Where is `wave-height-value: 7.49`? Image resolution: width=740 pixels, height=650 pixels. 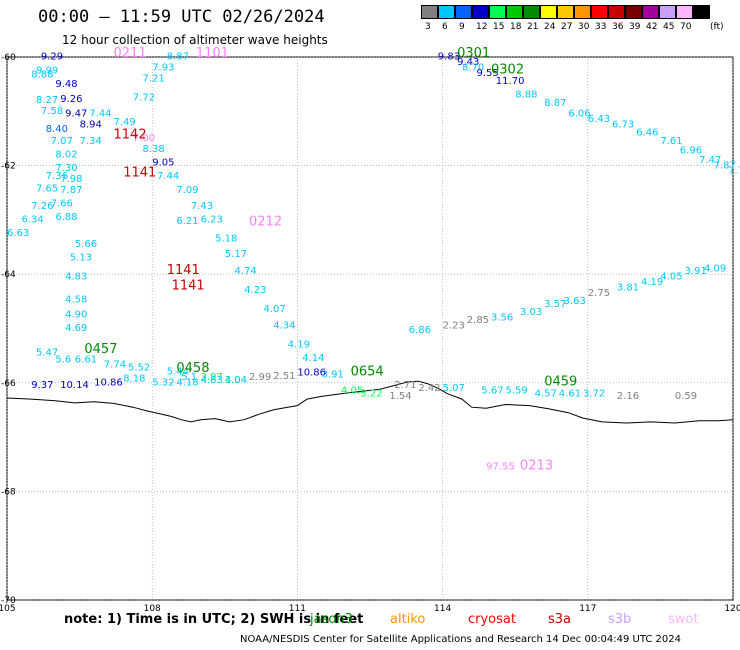
wave-height-value: 7.49 is located at coordinates (125, 122).